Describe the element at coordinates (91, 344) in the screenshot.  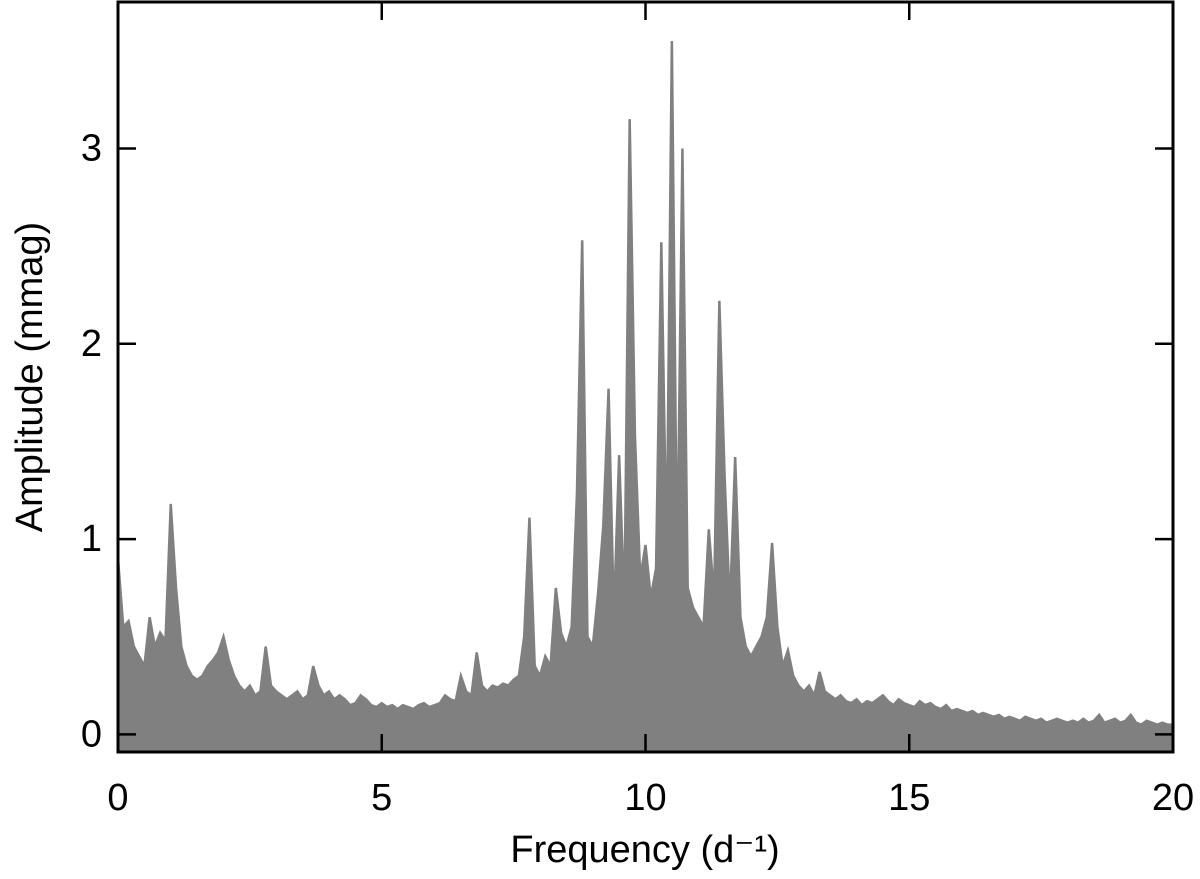
I see `y-tick-label: 2` at that location.